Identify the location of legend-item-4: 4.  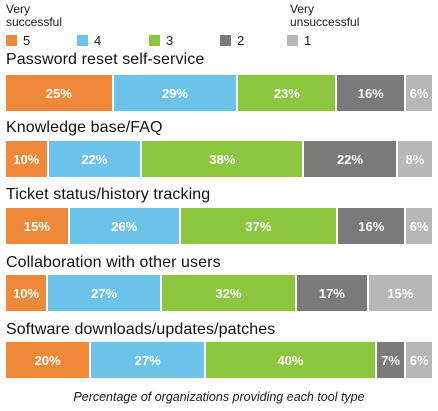
(89, 40).